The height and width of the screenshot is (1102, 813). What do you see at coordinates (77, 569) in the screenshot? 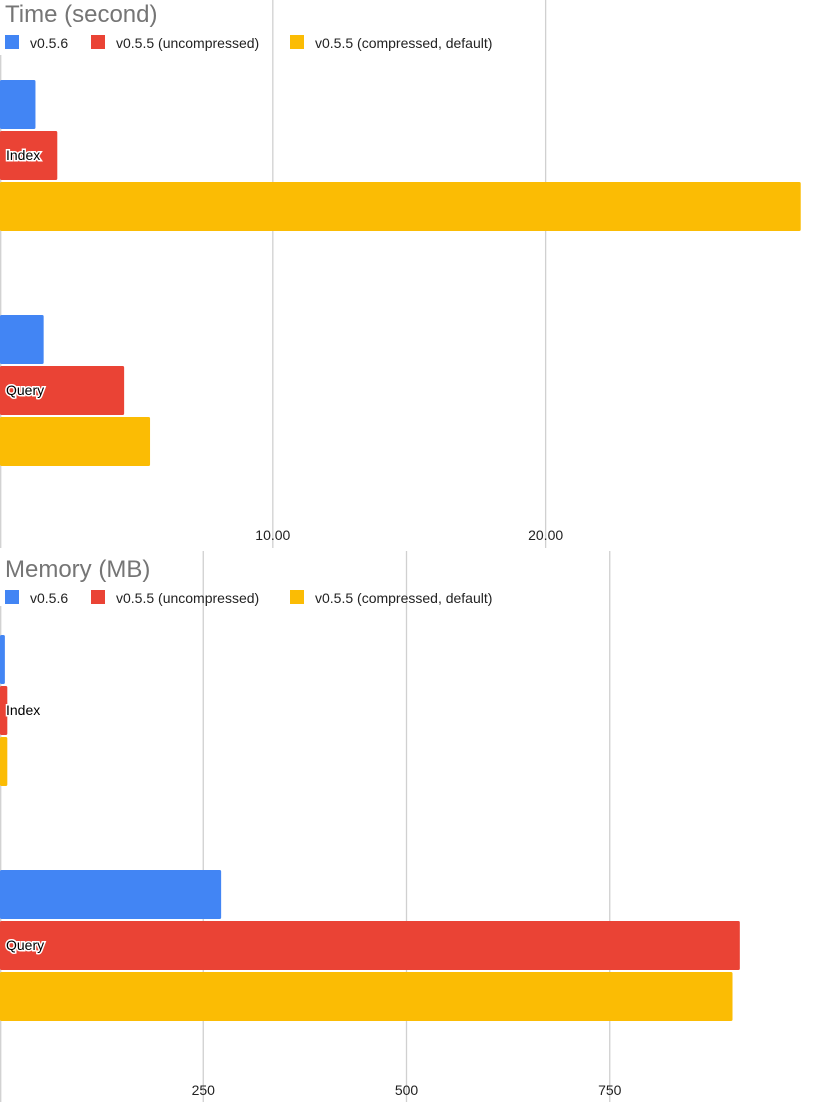
I see `chart-title: Memory (MB)` at bounding box center [77, 569].